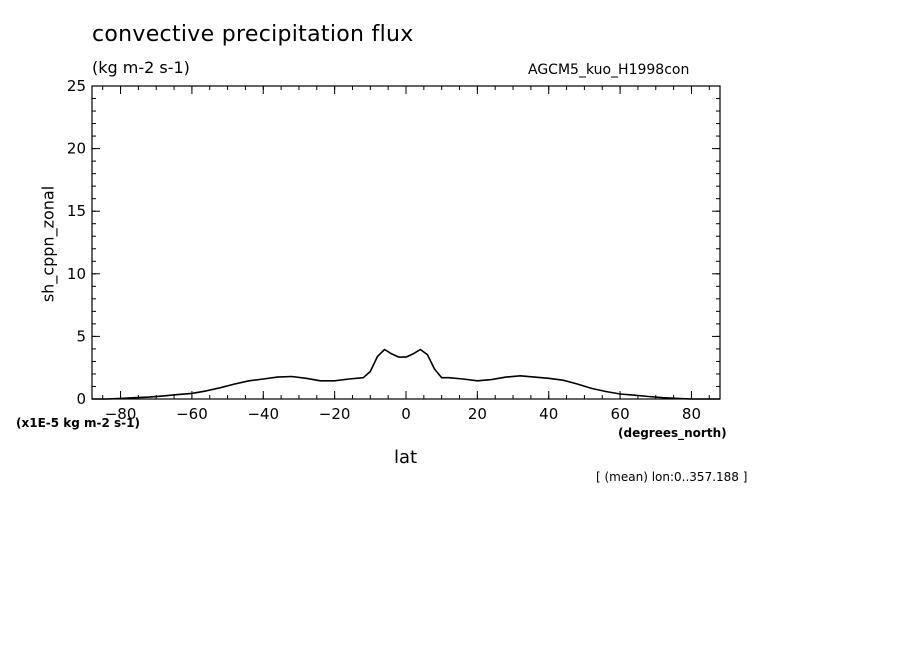  What do you see at coordinates (81, 399) in the screenshot?
I see `y-tick-label: 0` at bounding box center [81, 399].